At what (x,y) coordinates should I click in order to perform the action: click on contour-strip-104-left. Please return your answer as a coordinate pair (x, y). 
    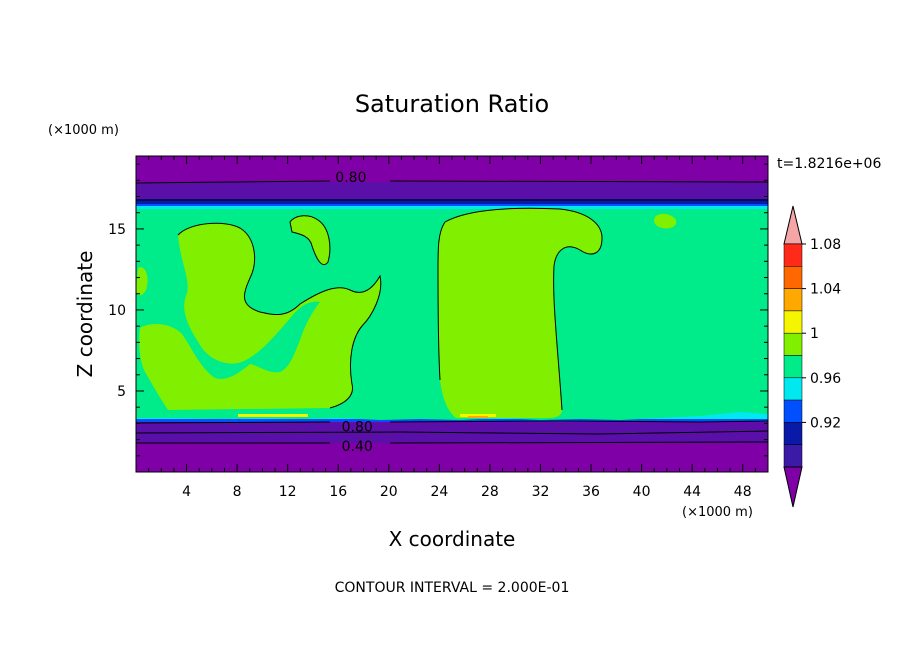
    Looking at the image, I should click on (273, 415).